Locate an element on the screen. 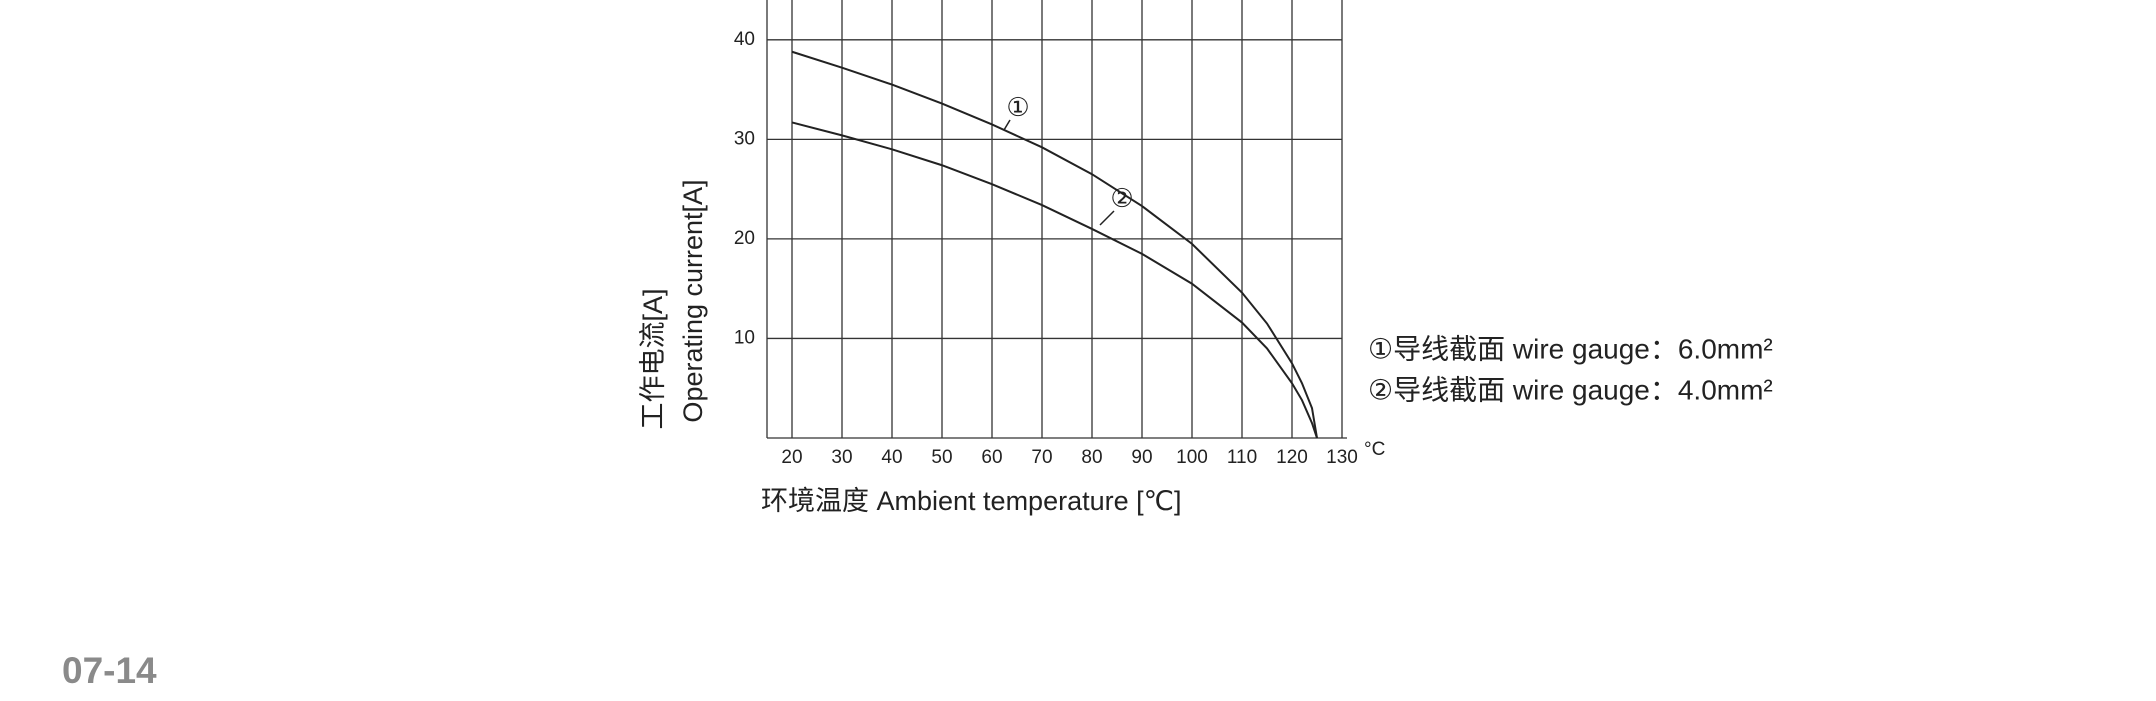  x-tick-label: 100 is located at coordinates (1192, 457).